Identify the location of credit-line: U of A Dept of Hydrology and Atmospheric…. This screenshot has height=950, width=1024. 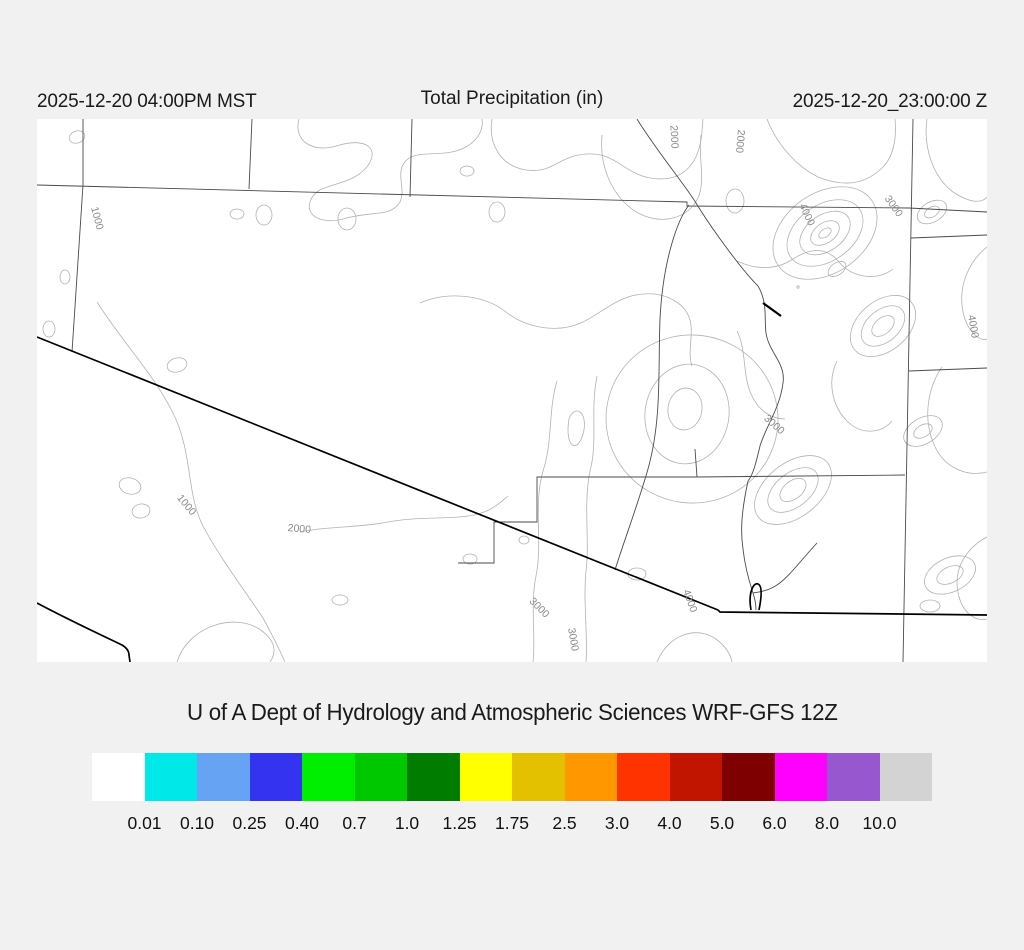
(512, 712).